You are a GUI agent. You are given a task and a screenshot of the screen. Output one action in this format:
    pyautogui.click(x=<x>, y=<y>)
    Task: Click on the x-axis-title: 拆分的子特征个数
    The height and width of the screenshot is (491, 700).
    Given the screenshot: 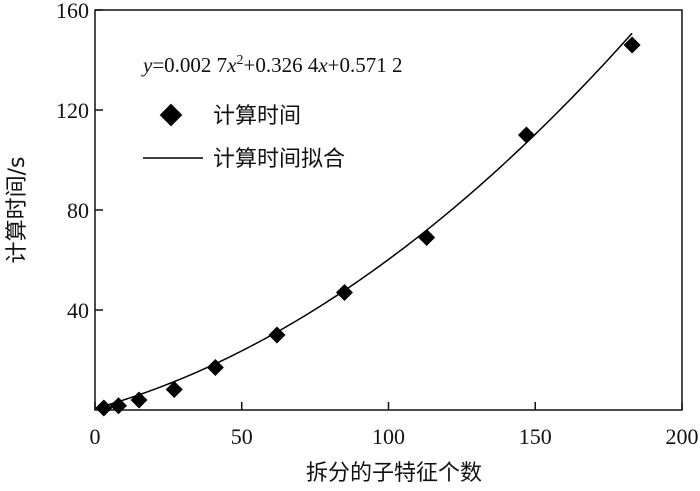 What is the action you would take?
    pyautogui.click(x=394, y=473)
    